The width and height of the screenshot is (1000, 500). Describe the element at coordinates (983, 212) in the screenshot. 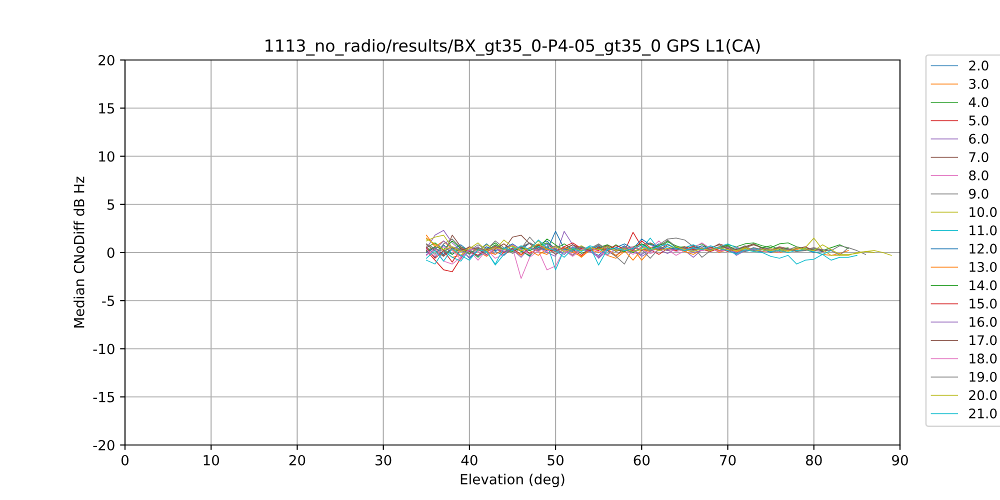

I see `legend-label: 10.0` at that location.